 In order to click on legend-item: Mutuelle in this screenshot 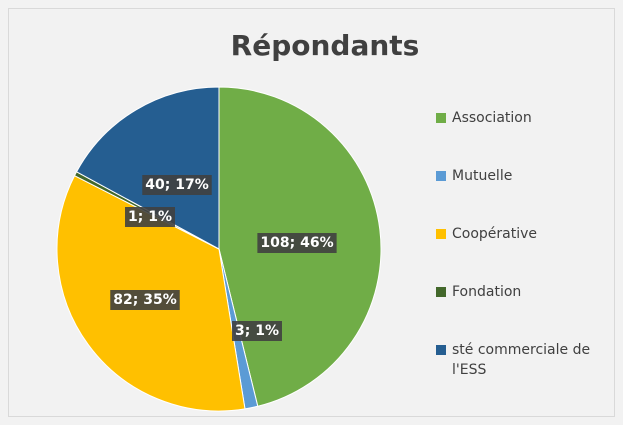, I will do `click(474, 176)`.